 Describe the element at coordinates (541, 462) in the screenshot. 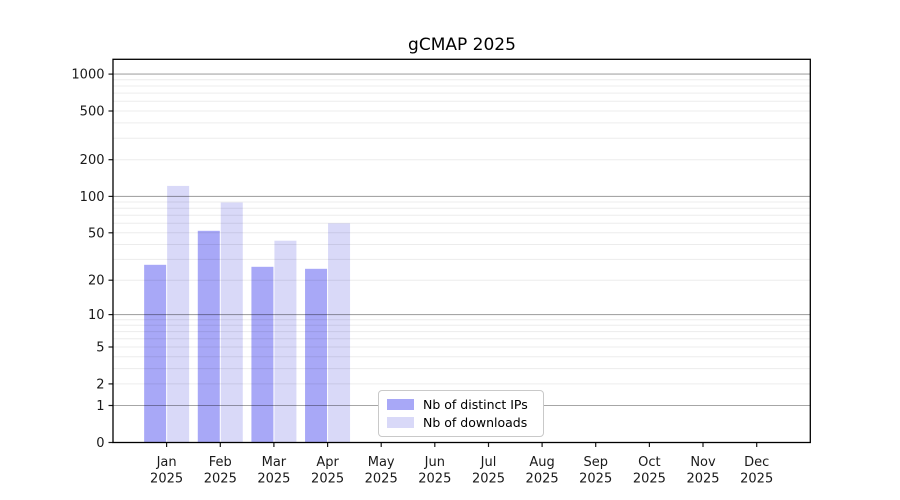

I see `x-tick-label-aug: Aug` at that location.